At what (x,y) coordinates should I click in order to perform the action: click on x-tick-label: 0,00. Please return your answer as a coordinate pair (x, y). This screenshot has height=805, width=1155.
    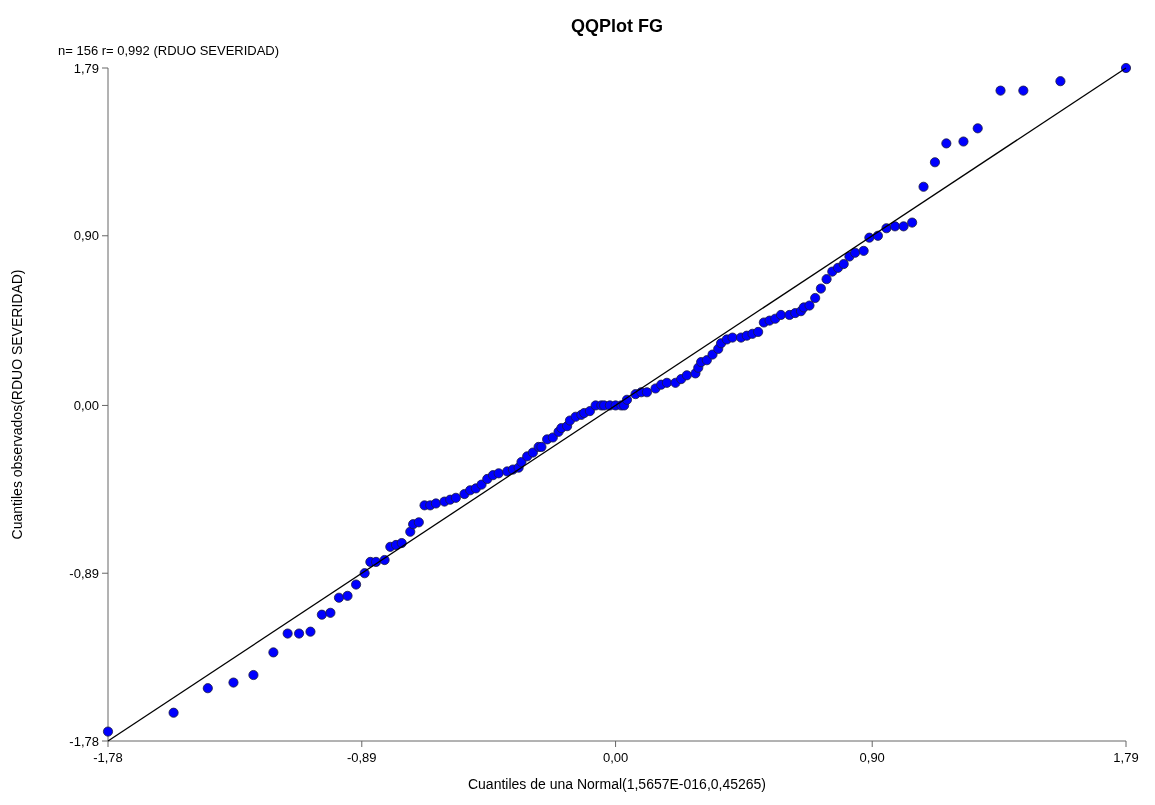
    Looking at the image, I should click on (615, 757).